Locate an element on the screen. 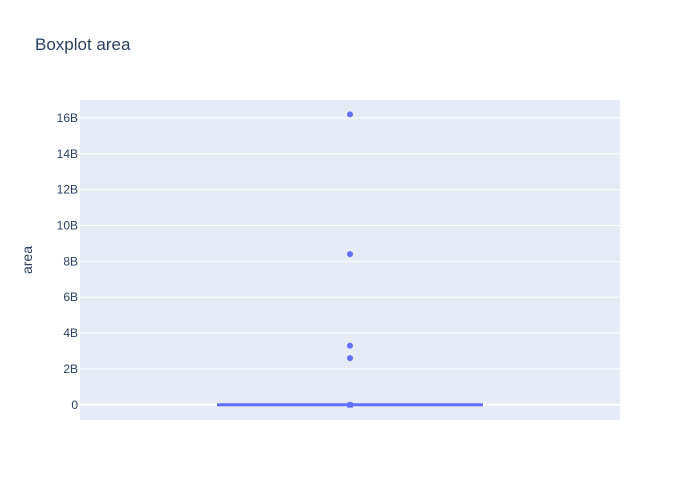 This screenshot has height=500, width=700. y-tick-label: 6B is located at coordinates (70, 297).